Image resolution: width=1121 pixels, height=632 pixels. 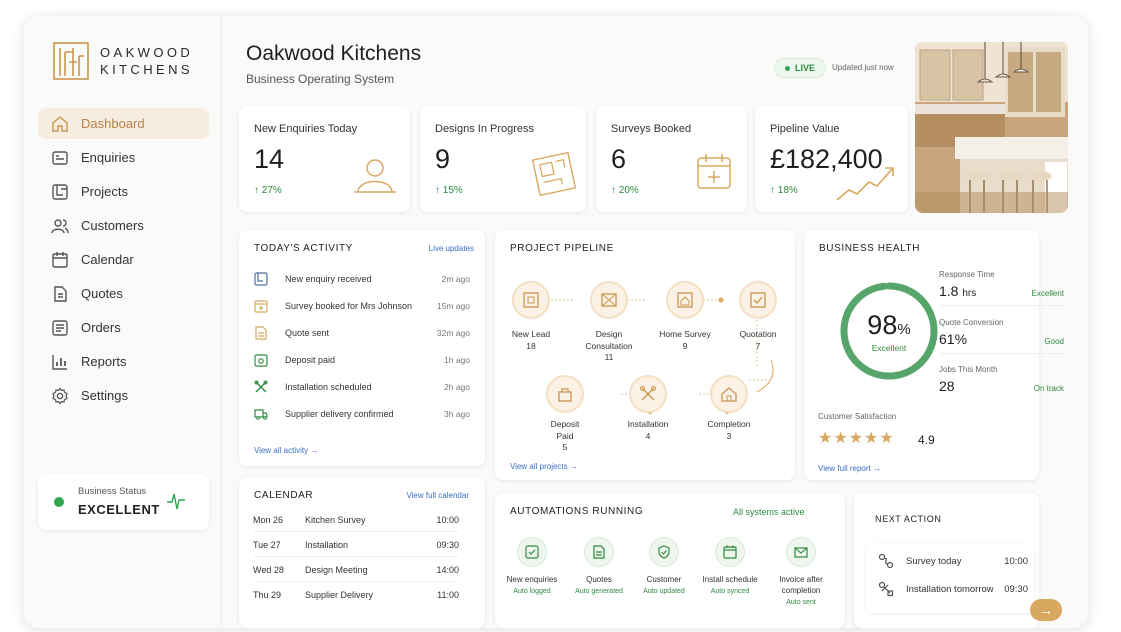 I want to click on stat-label: Designs In Progress, so click(x=485, y=129).